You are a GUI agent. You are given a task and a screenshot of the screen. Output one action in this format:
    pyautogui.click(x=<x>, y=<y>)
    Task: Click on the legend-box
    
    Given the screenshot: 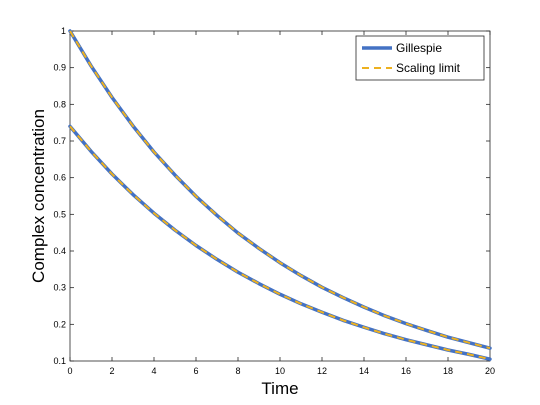 What is the action you would take?
    pyautogui.click(x=420, y=58)
    